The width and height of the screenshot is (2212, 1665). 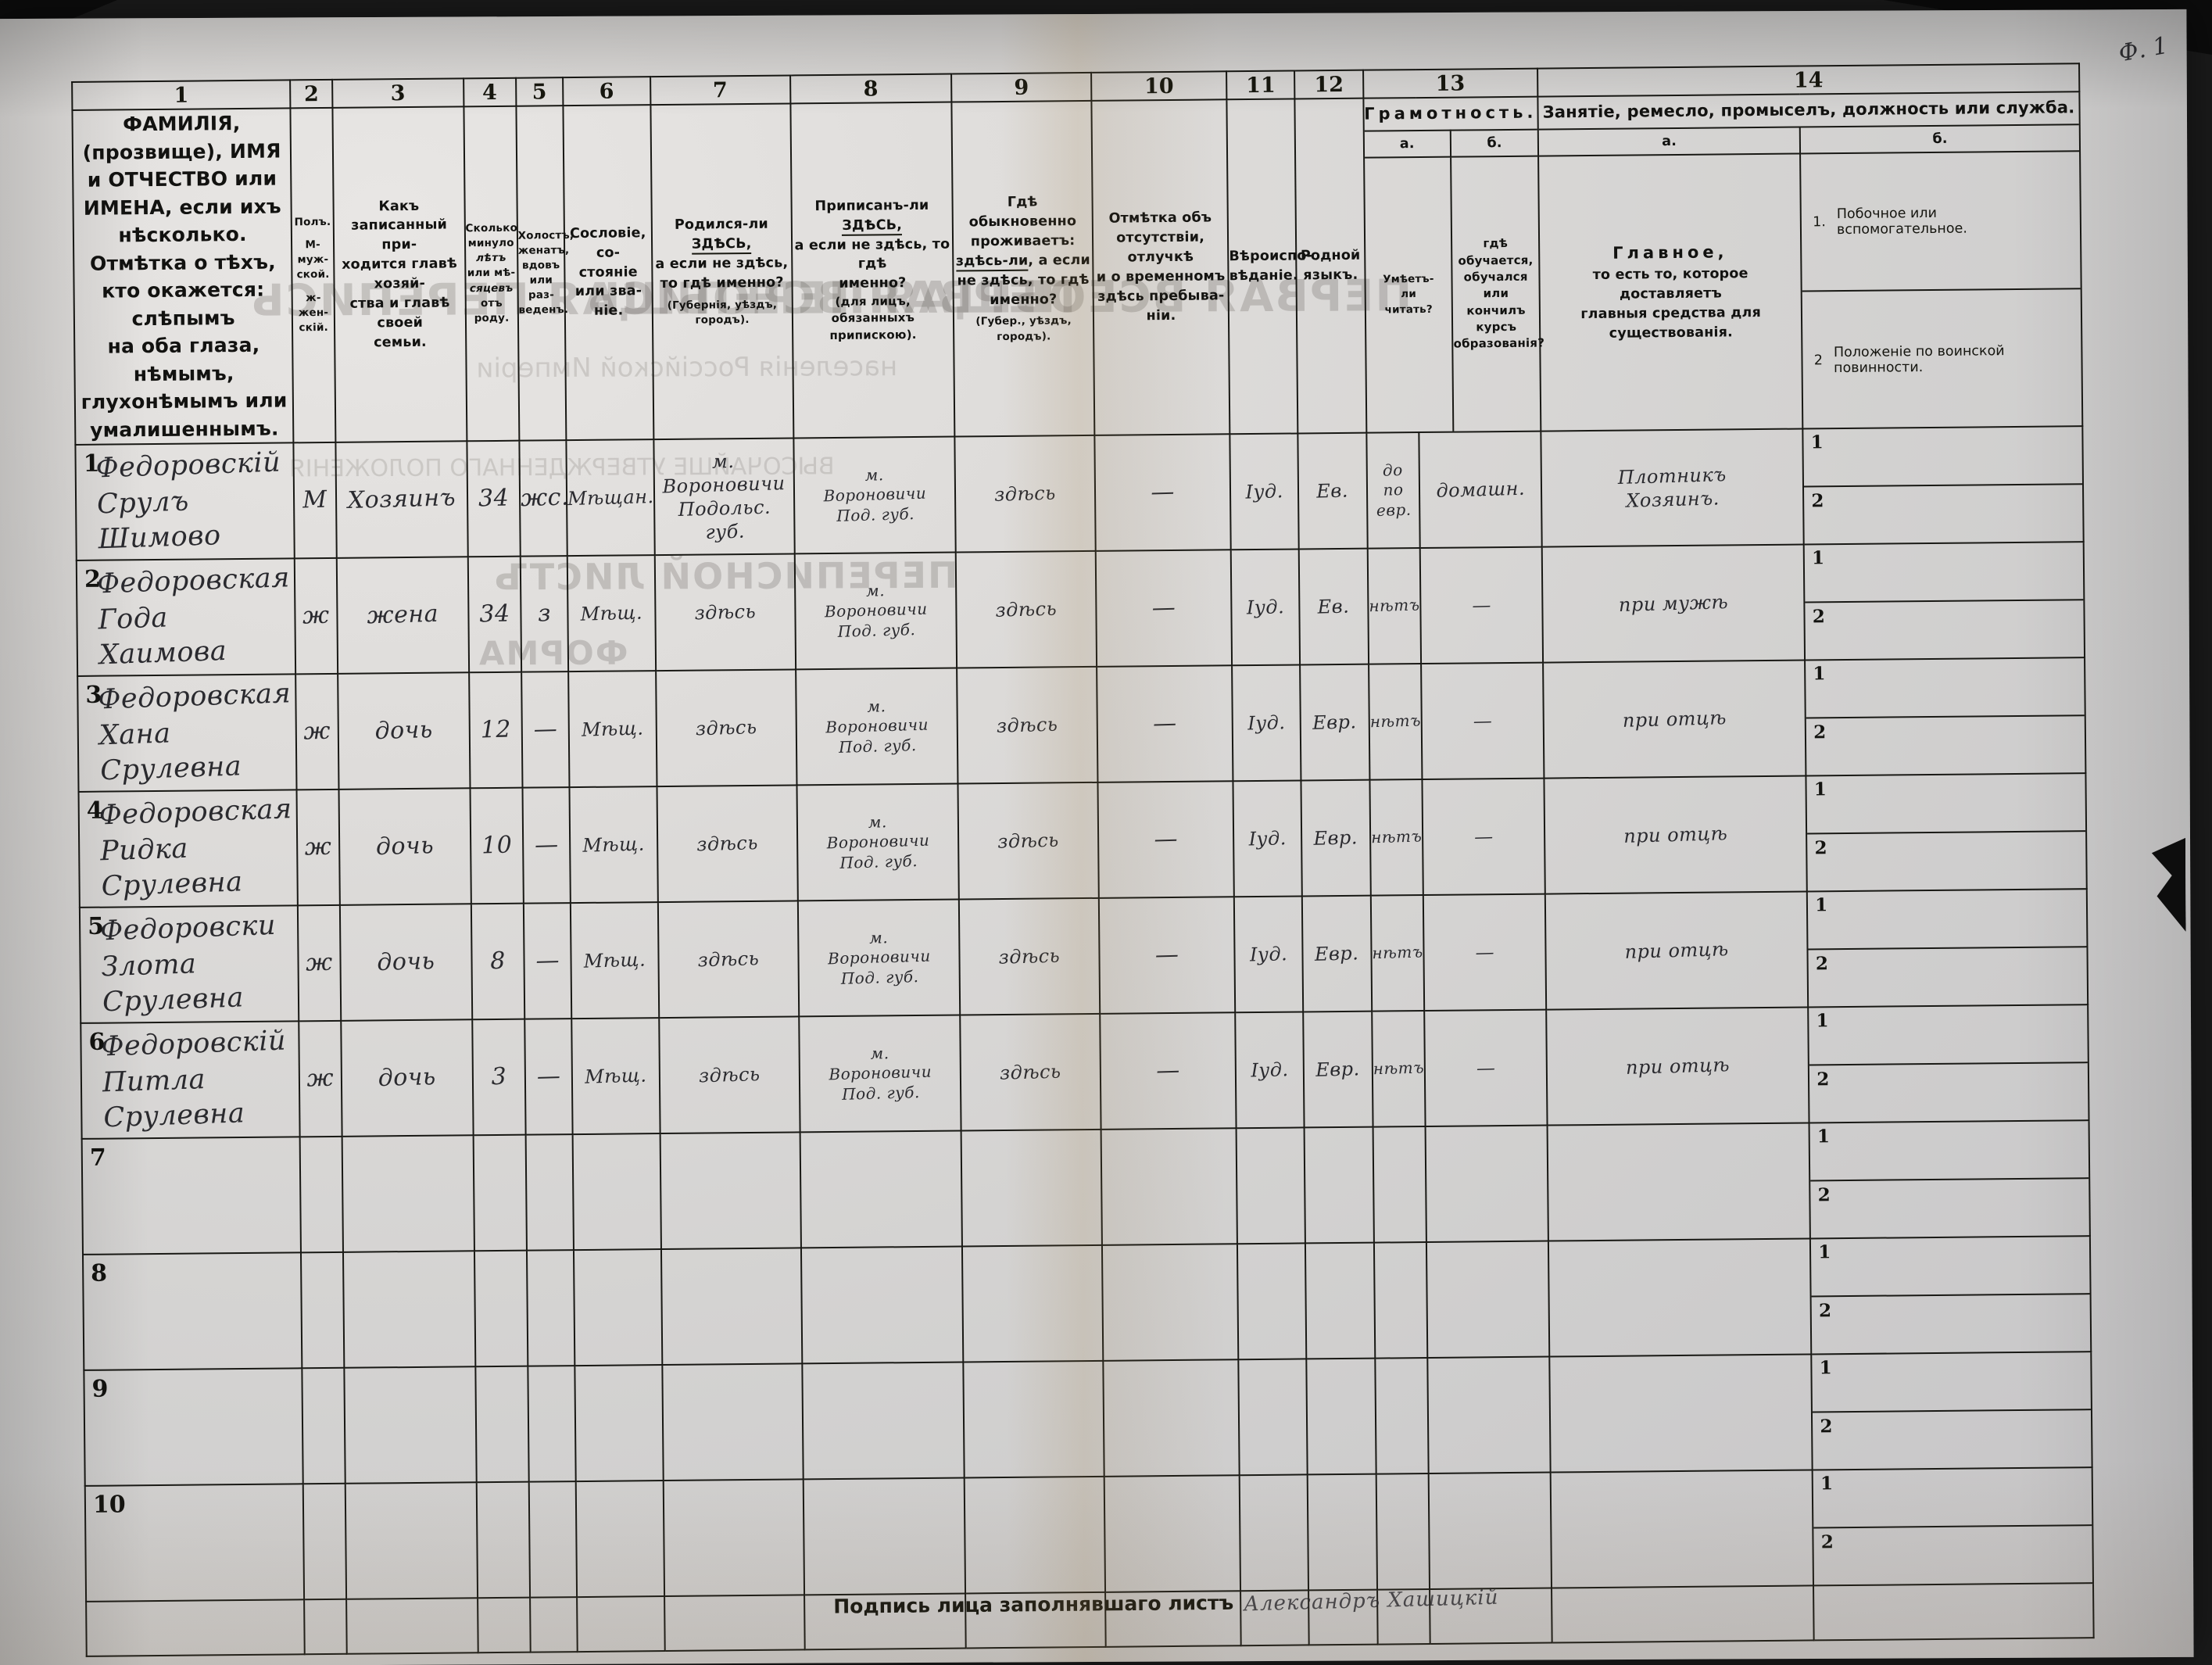 I want to click on cell-age: 34, so click(x=494, y=614).